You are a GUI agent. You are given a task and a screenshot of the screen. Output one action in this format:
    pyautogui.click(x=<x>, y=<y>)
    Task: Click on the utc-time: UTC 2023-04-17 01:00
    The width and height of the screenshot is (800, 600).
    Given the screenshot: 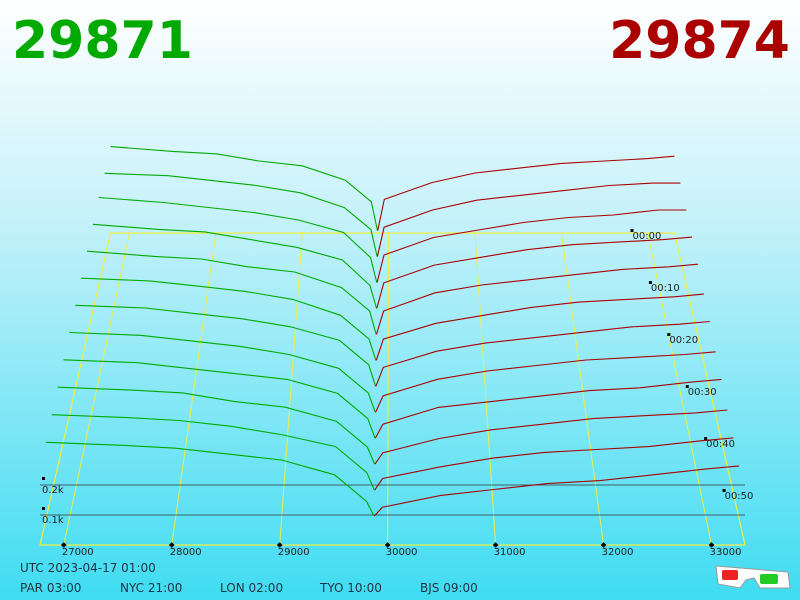 What is the action you would take?
    pyautogui.click(x=88, y=568)
    